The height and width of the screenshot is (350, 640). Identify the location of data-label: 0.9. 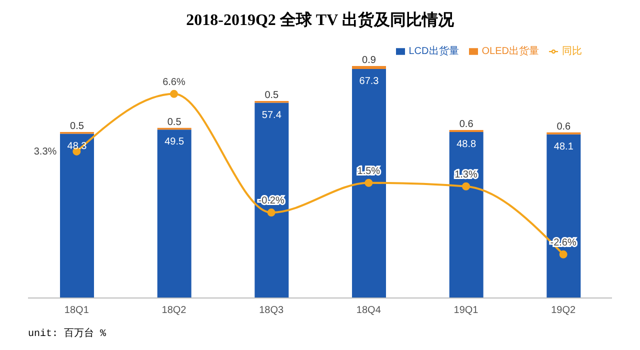
(369, 60).